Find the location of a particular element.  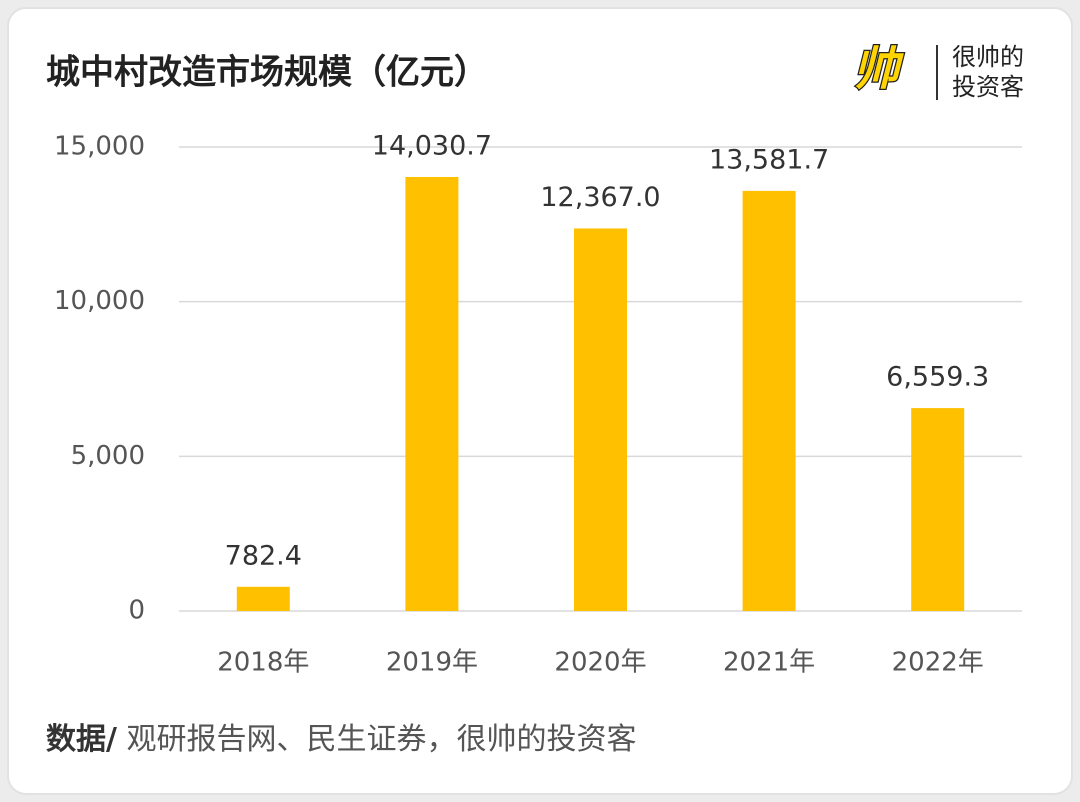

y-tick-label: 0 is located at coordinates (136, 611).